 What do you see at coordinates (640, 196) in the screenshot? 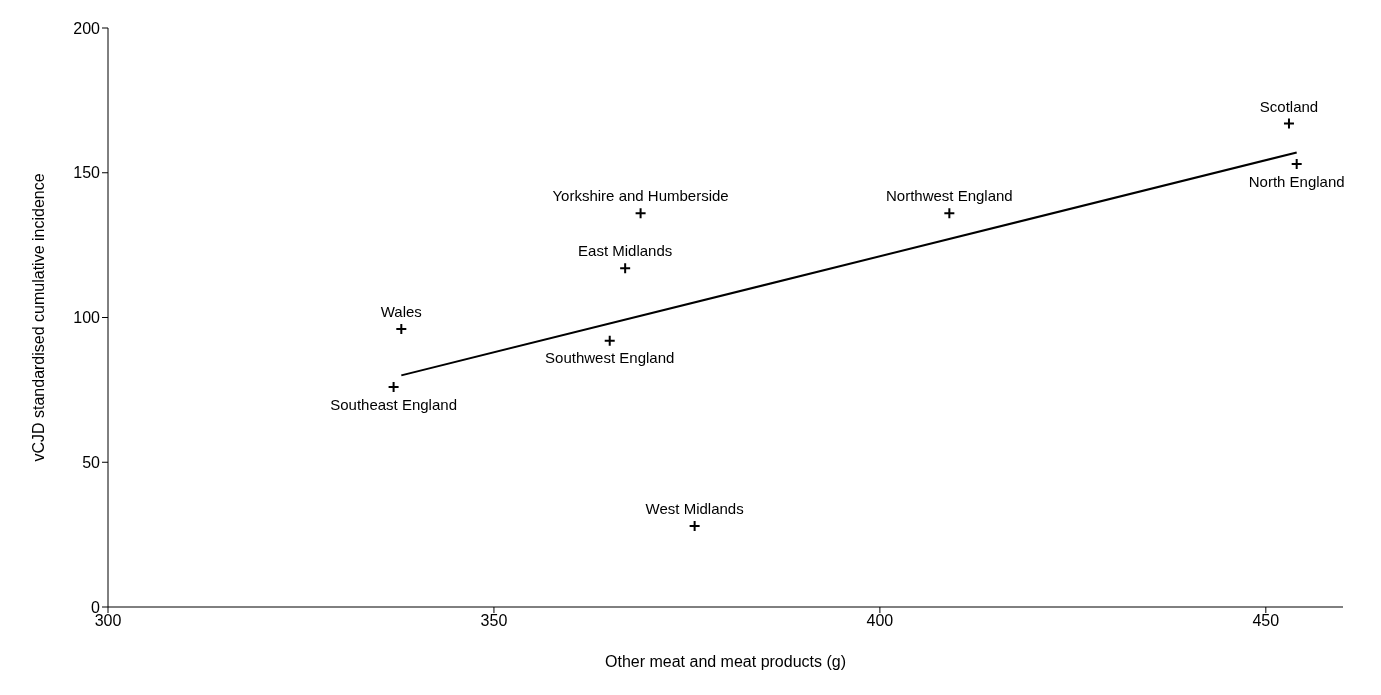
I see `annotation: Yorkshire and Humberside` at bounding box center [640, 196].